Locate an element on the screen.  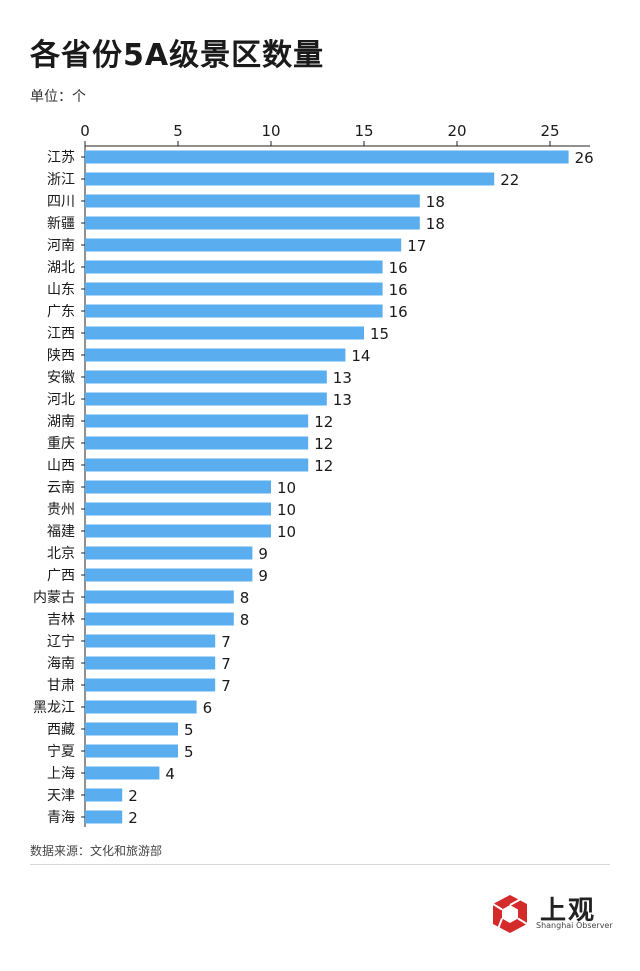
brand-block: 上观 Shanghai Observer is located at coordinates (551, 914).